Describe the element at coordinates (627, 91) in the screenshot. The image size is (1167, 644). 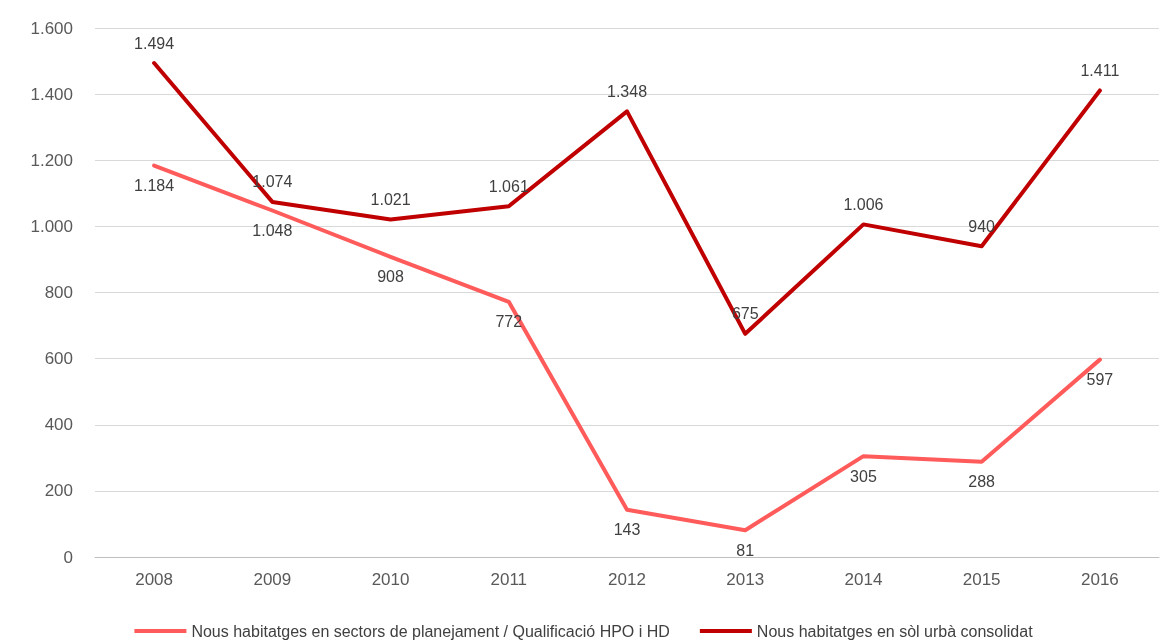
I see `data-label: 1.348` at that location.